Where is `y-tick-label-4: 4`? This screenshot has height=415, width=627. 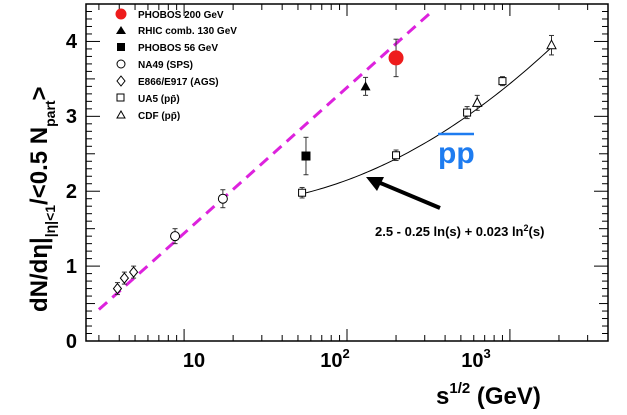 y-tick-label-4: 4 is located at coordinates (72, 42).